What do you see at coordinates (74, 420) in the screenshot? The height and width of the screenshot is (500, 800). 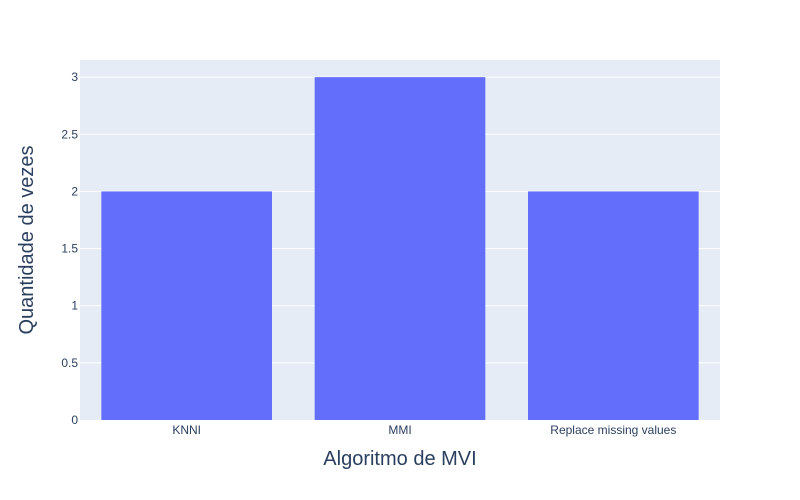 I see `y-tick-label: 0` at bounding box center [74, 420].